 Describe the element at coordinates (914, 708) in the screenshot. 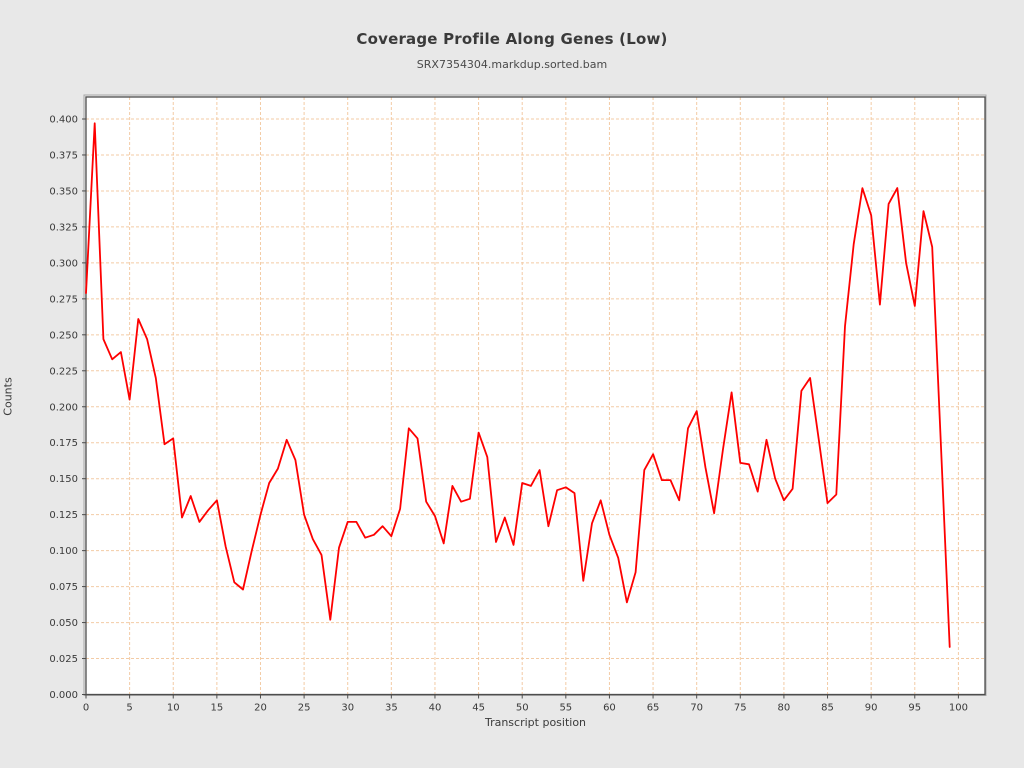

I see `x-tick-label: 95` at that location.